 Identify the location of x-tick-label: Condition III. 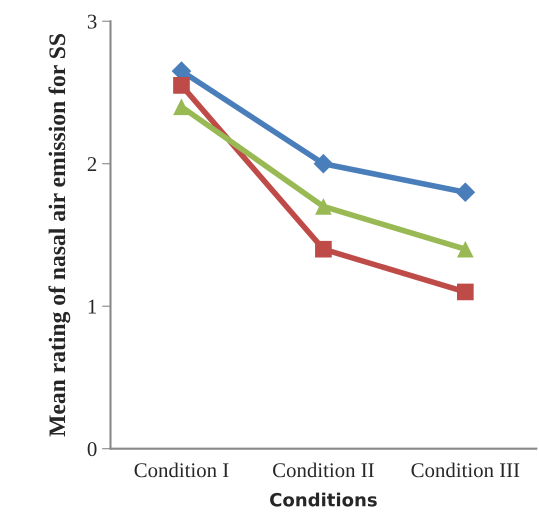
(466, 470).